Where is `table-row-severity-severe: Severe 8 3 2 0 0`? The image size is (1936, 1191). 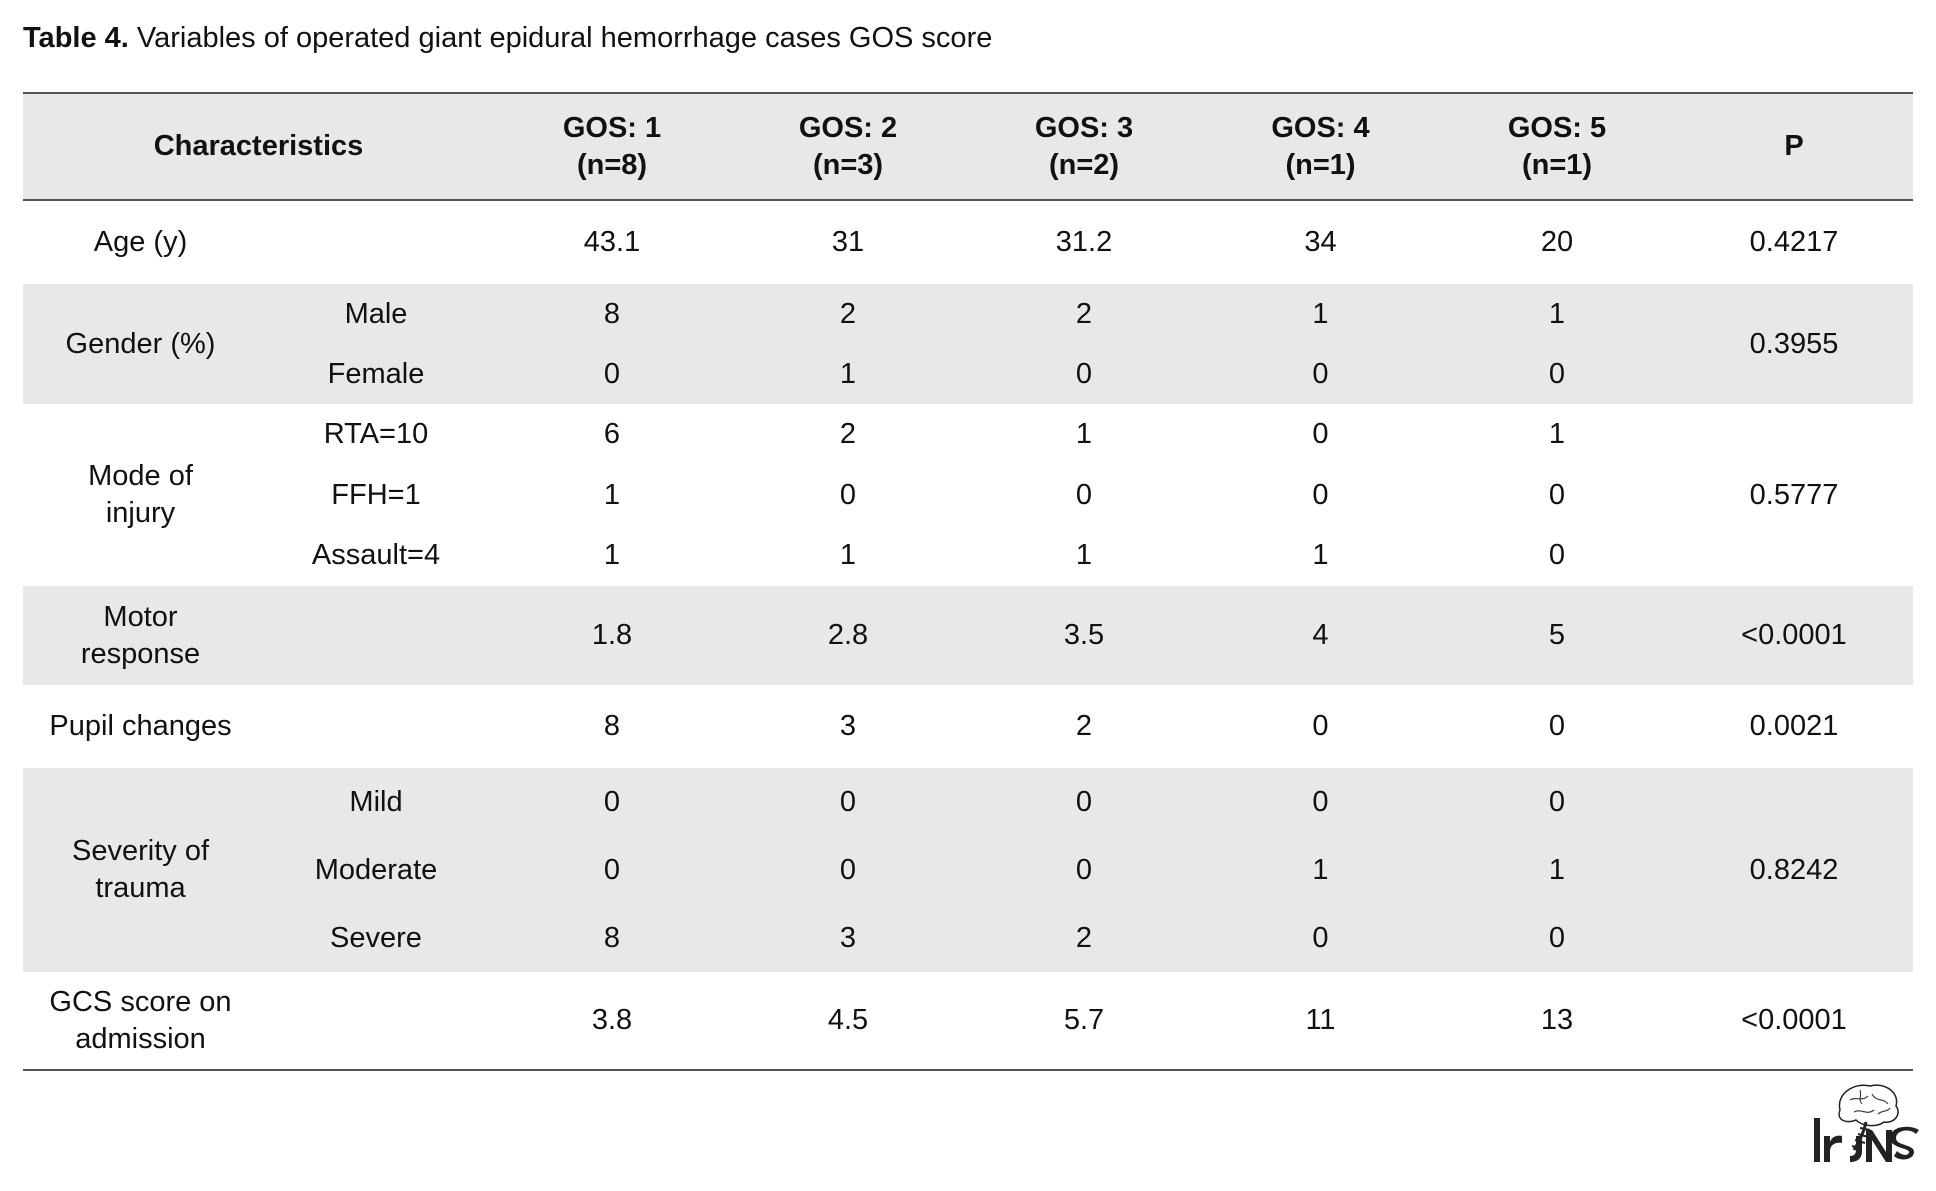 table-row-severity-severe: Severe 8 3 2 0 0 is located at coordinates (968, 938).